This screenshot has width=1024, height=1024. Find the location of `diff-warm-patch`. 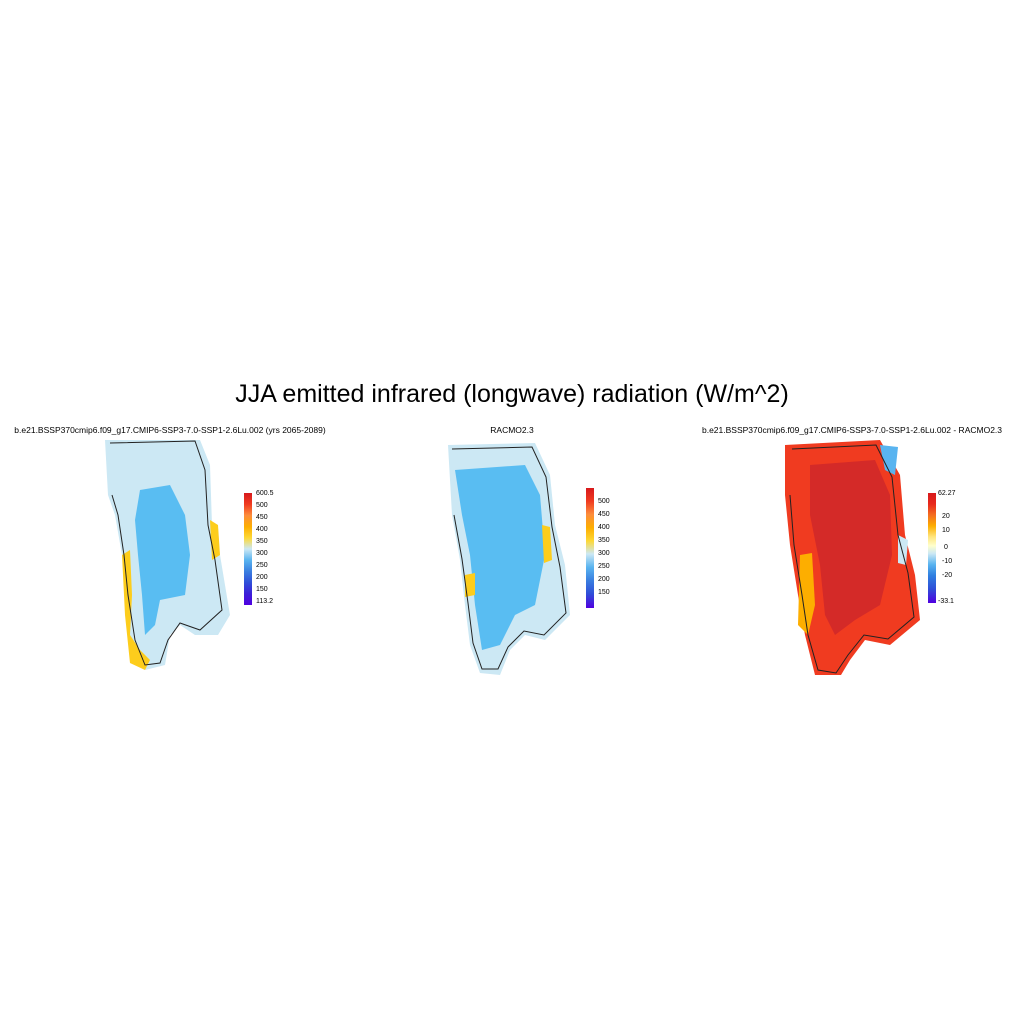

diff-warm-patch is located at coordinates (806, 594).